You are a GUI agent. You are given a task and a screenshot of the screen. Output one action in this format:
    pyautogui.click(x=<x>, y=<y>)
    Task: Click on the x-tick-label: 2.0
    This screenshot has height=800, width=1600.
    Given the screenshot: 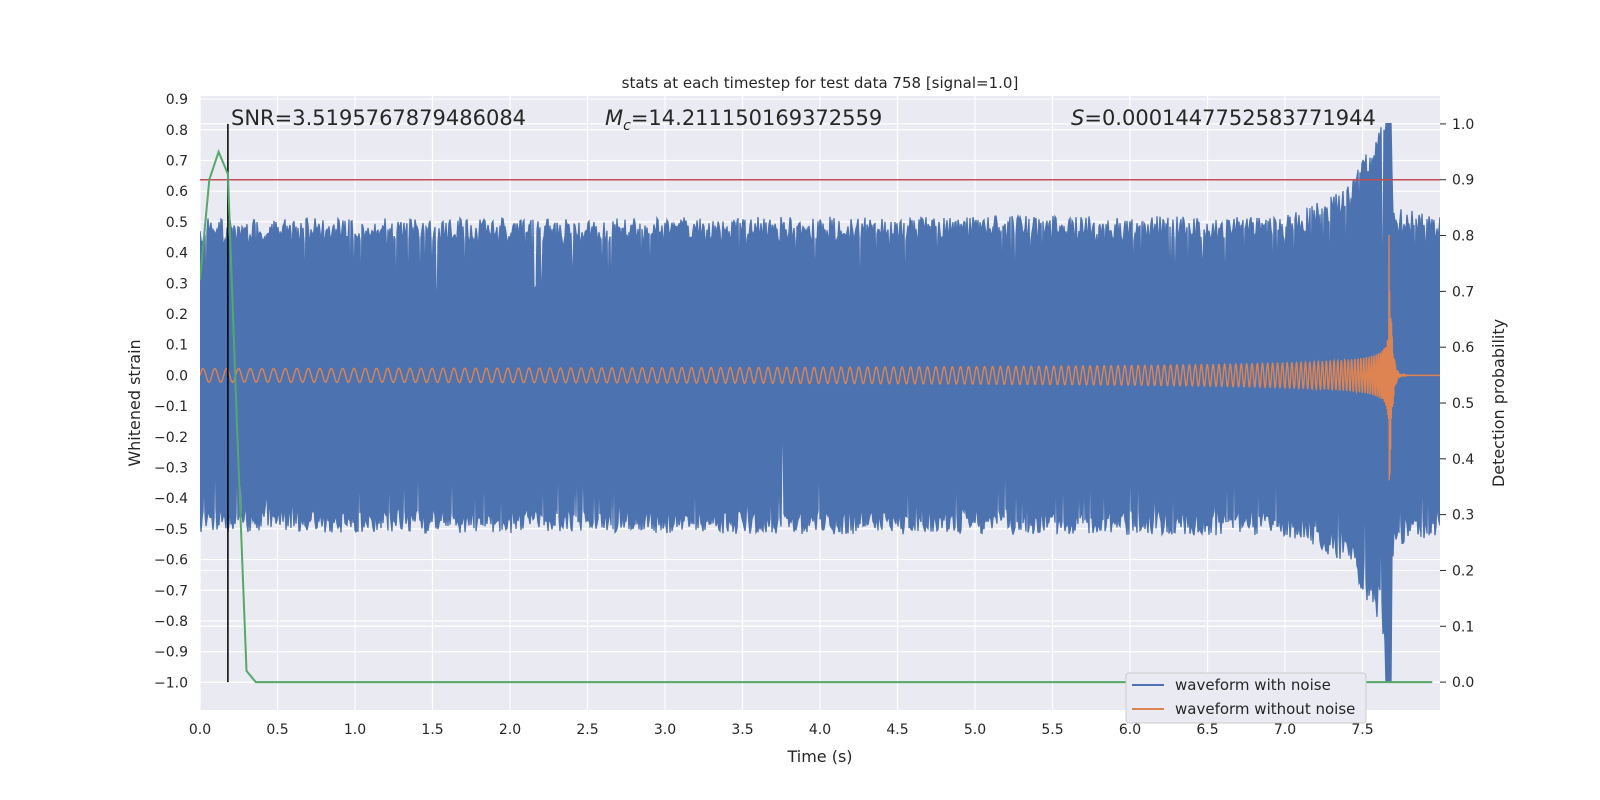 What is the action you would take?
    pyautogui.click(x=510, y=730)
    